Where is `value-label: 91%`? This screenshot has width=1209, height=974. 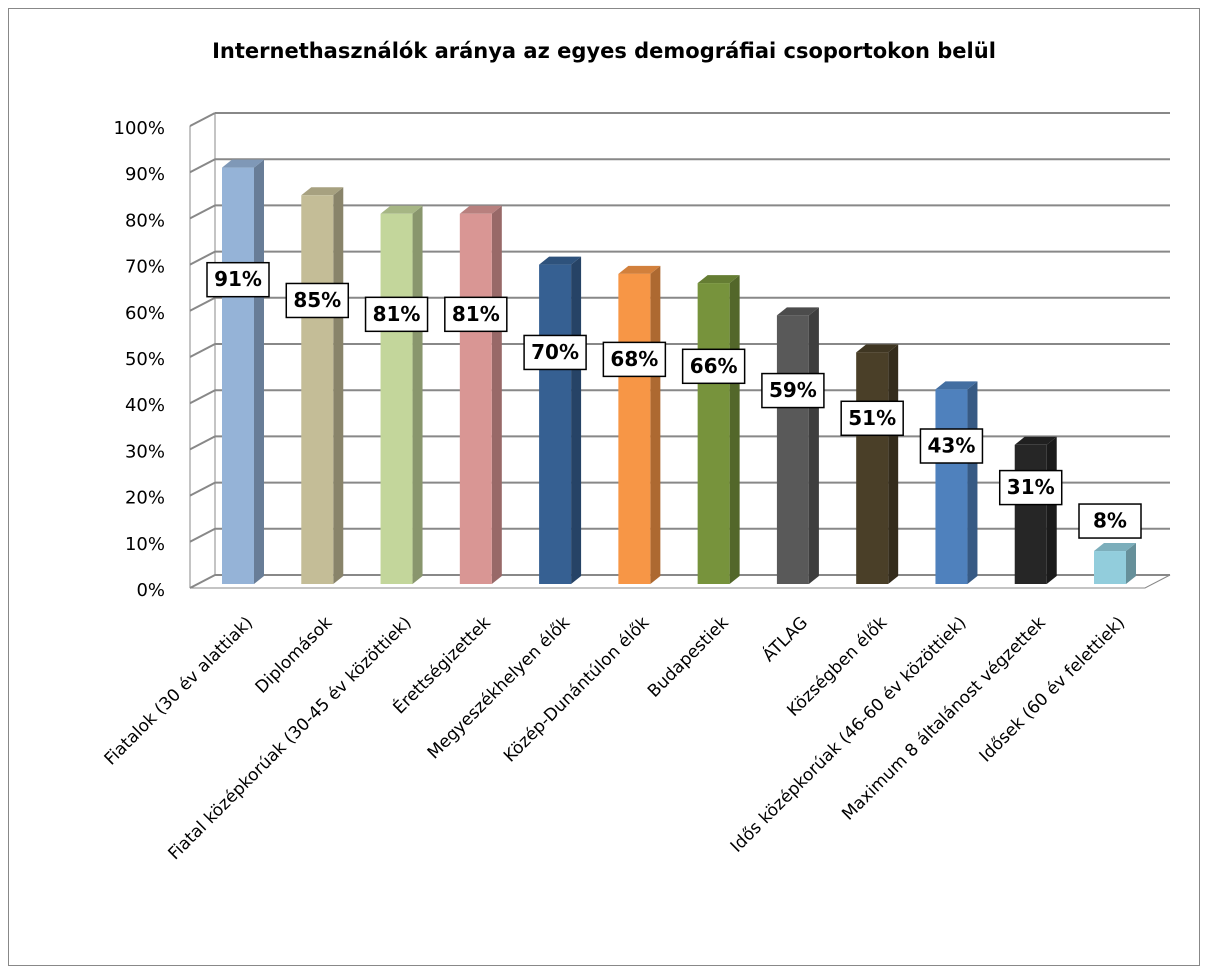
value-label: 91% is located at coordinates (238, 279).